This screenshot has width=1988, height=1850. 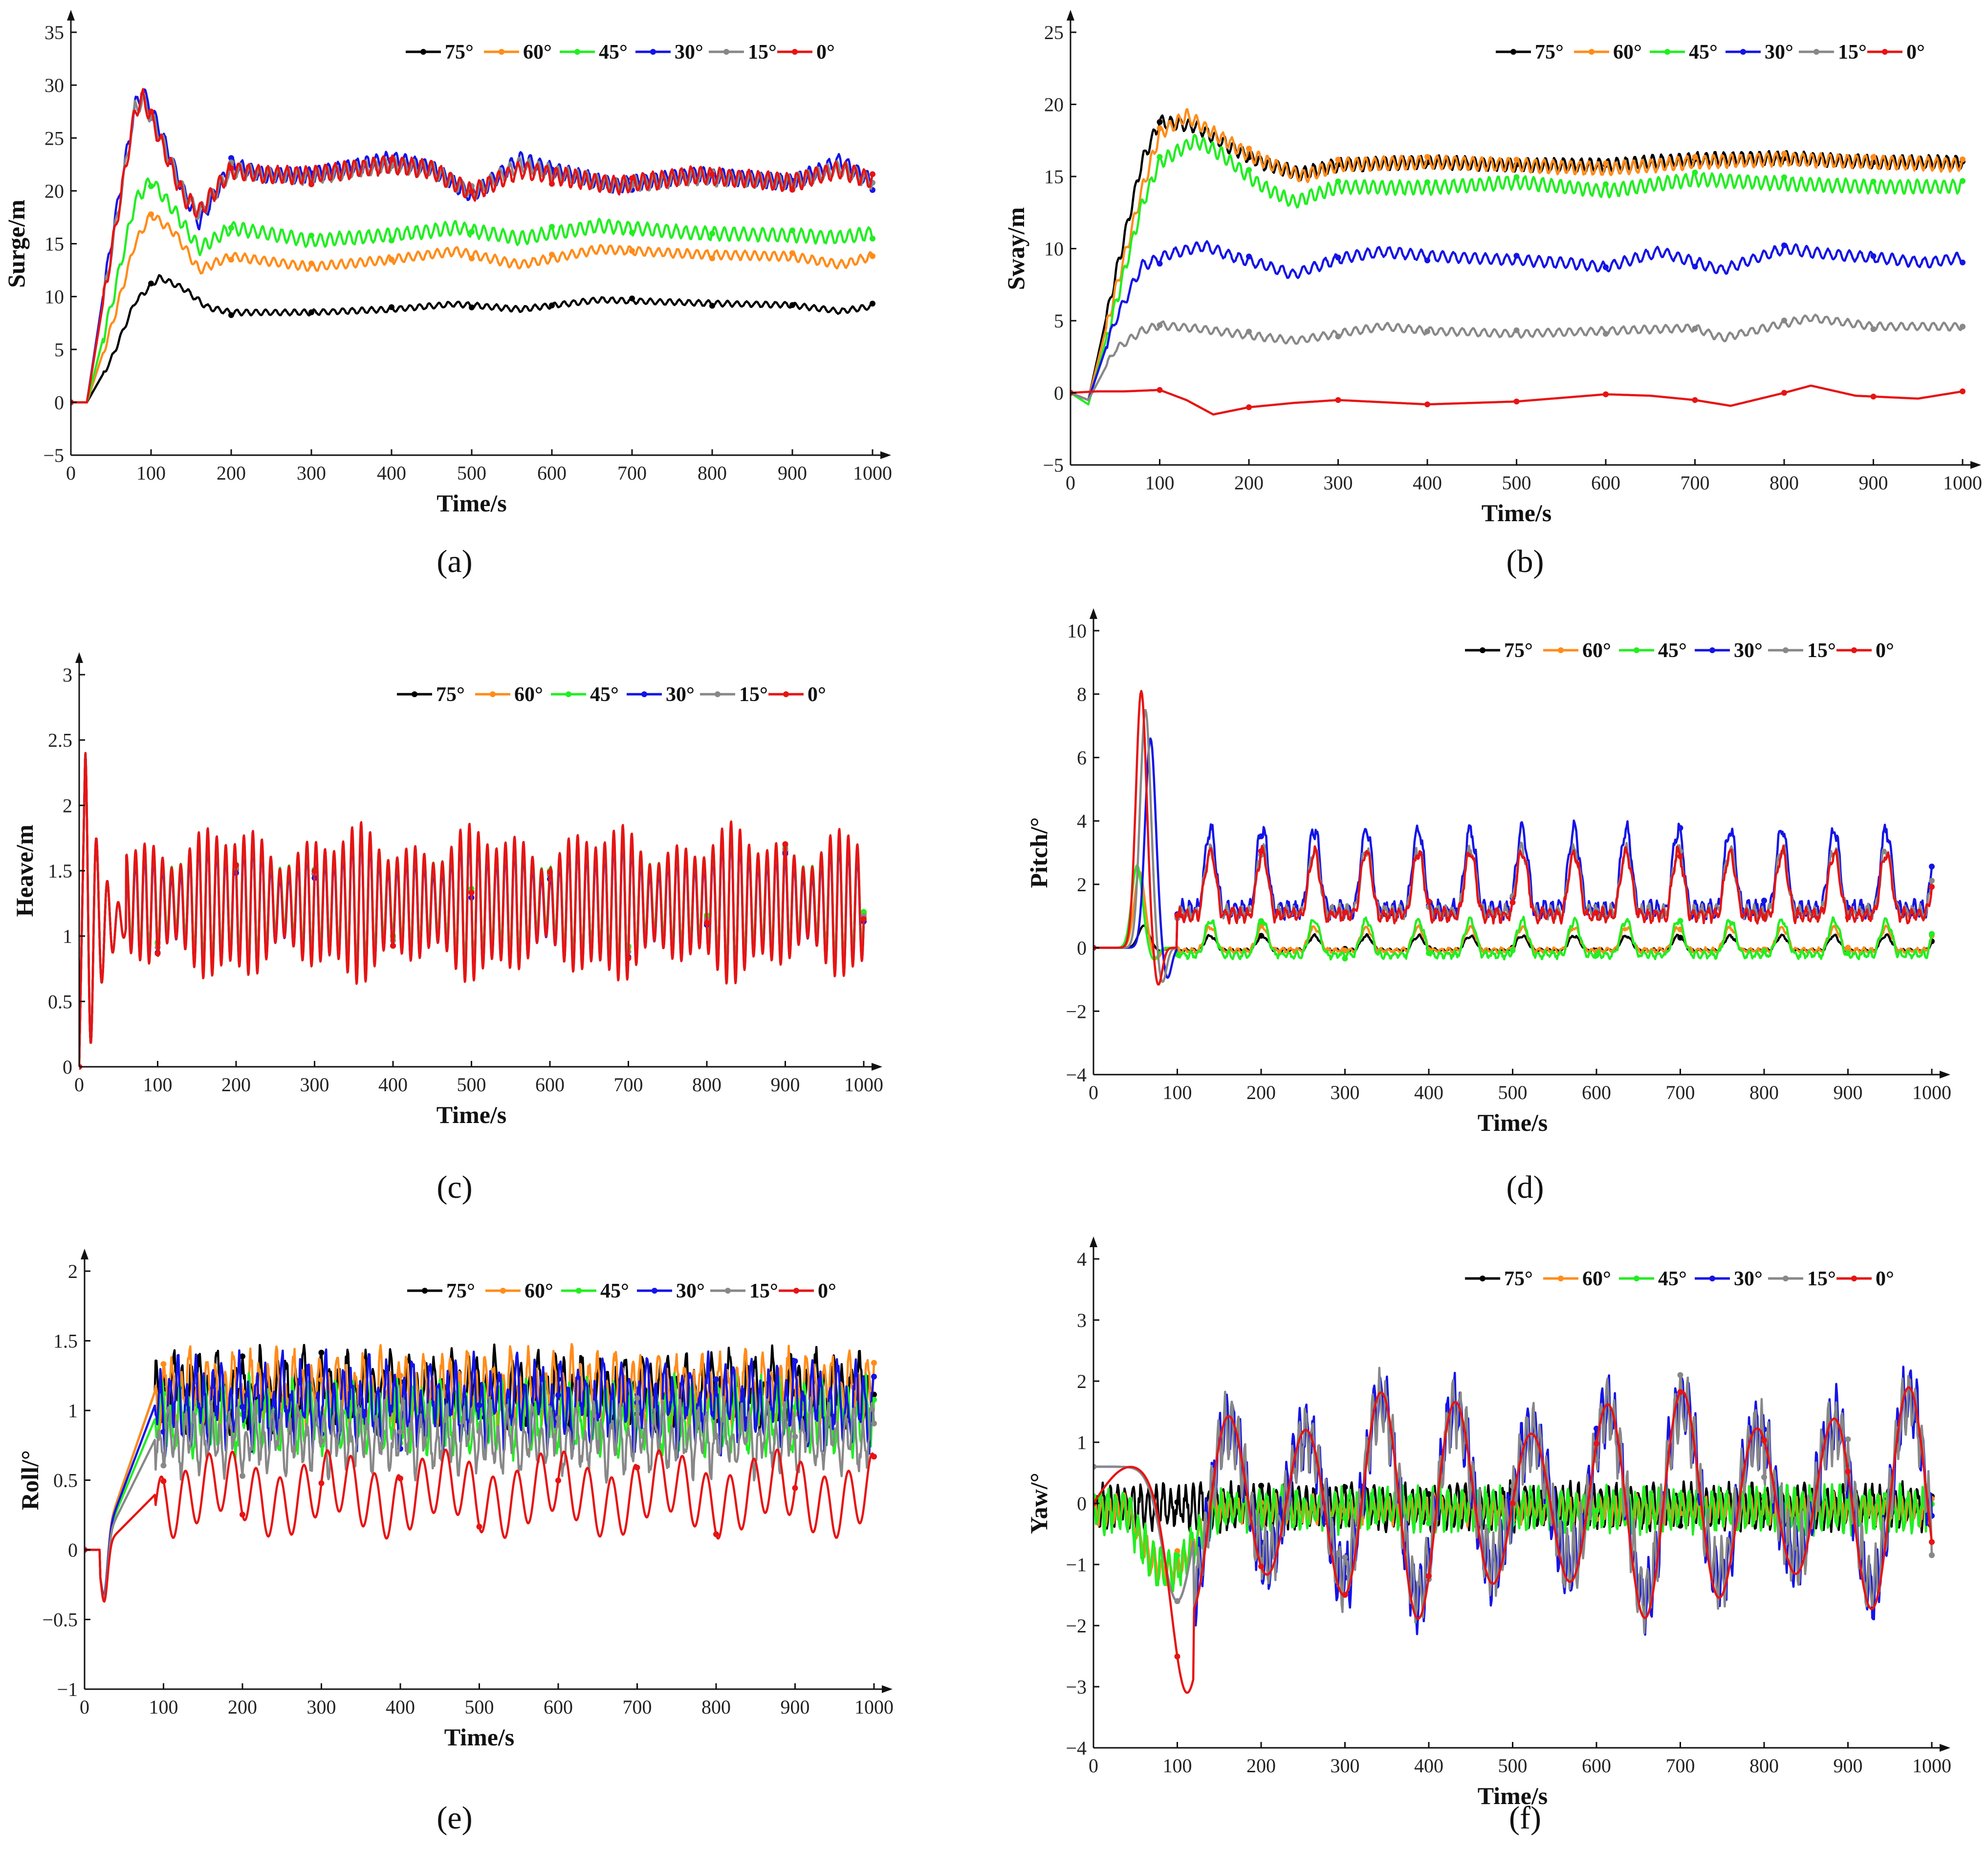 I want to click on series-line-15deg, so click(x=1513, y=845).